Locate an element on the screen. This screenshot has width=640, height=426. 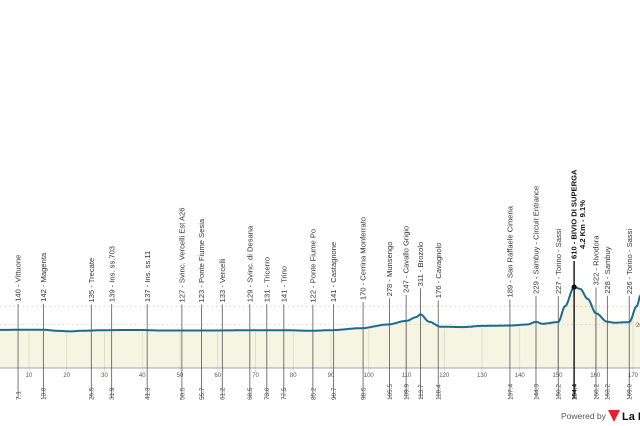
waypoint-name: 129 - Svinc. di Desana is located at coordinates (249, 263).